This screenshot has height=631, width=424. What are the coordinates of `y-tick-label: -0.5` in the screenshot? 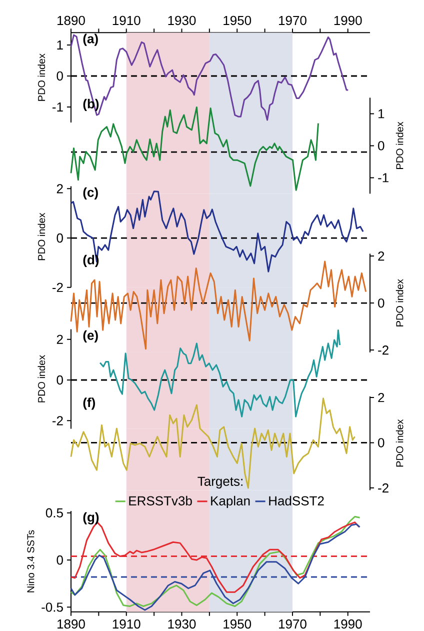 It's located at (52, 607).